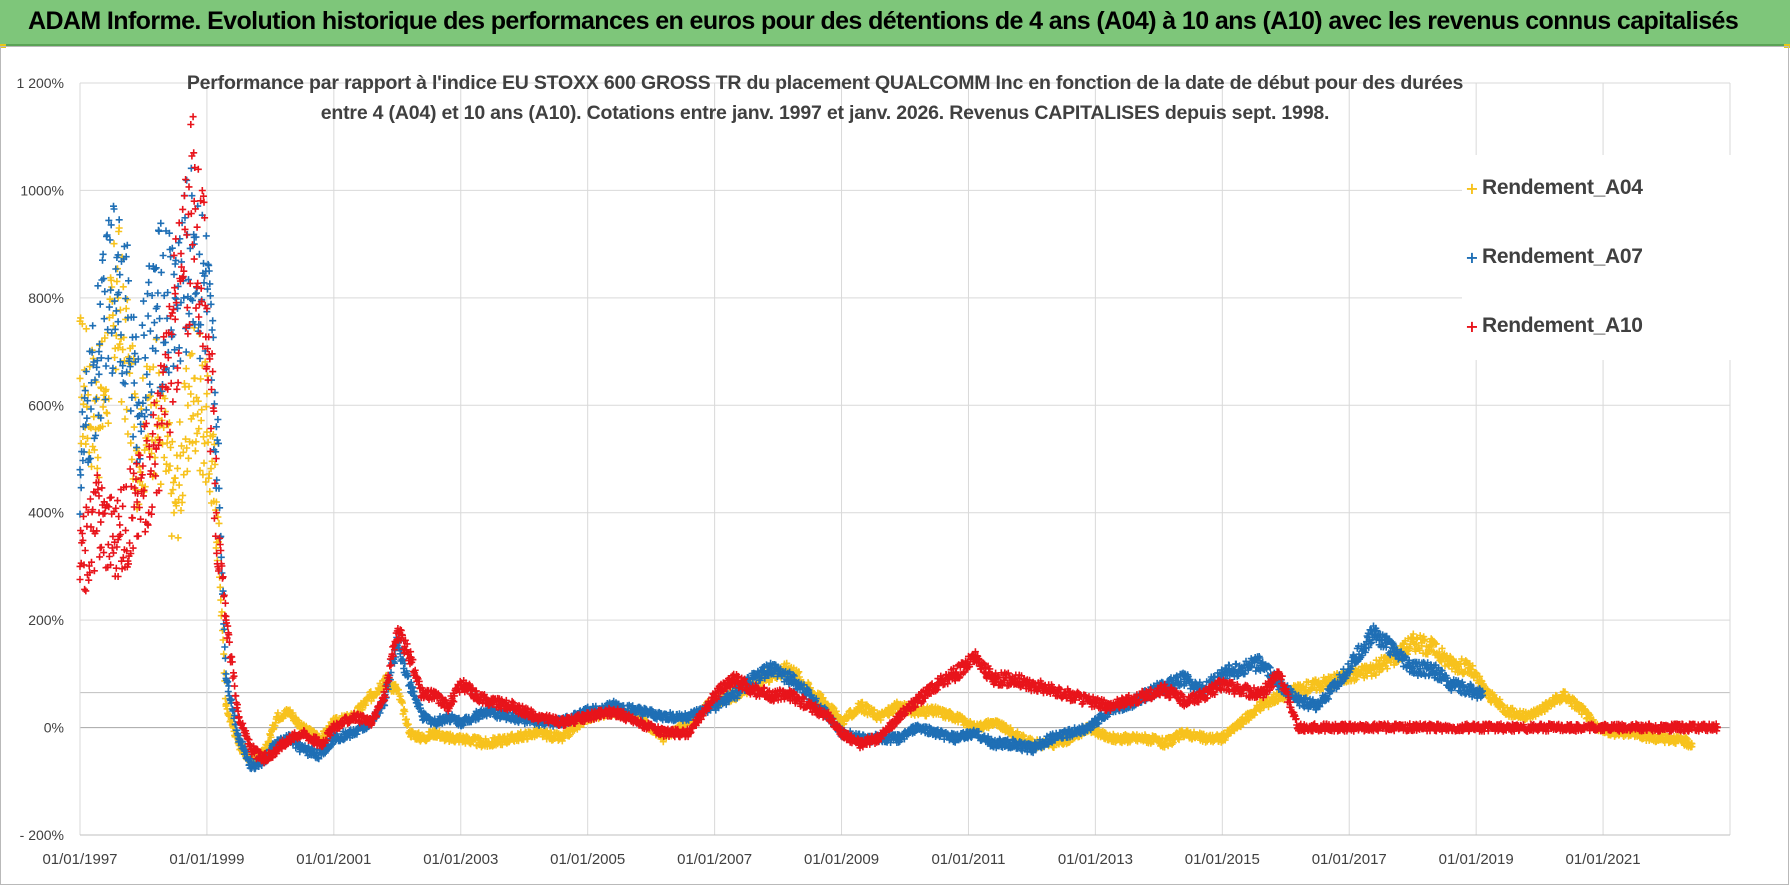  What do you see at coordinates (460, 859) in the screenshot?
I see `x-tick-label: 01/01/2003` at bounding box center [460, 859].